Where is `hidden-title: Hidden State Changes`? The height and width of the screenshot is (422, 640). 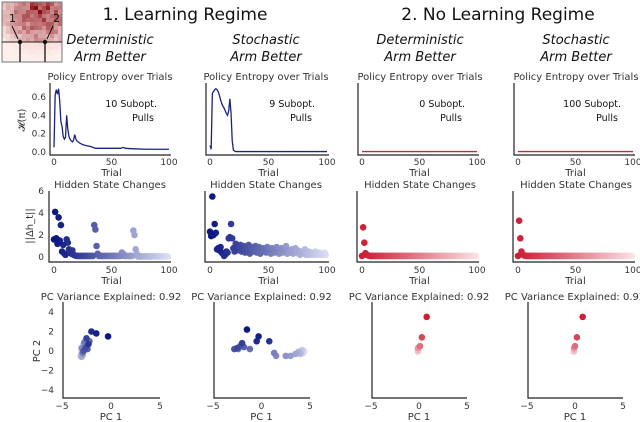
hidden-title: Hidden State Changes is located at coordinates (110, 185).